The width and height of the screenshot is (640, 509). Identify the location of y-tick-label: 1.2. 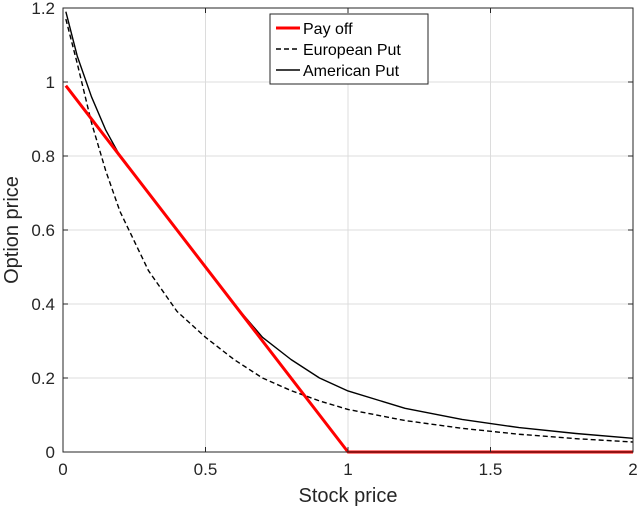
(43, 9).